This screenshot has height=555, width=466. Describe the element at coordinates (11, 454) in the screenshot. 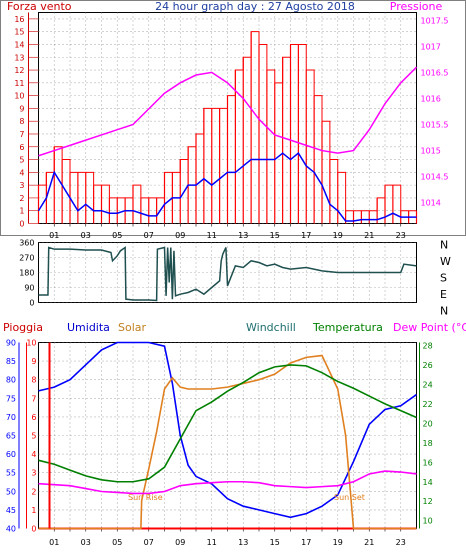

I see `humidity-tick-label: 60` at that location.